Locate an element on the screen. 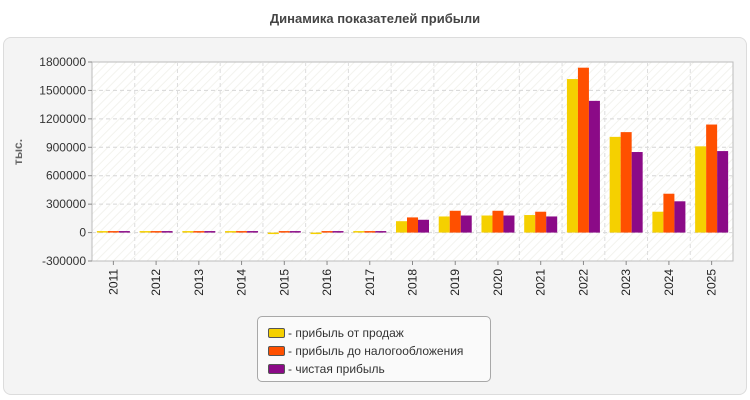 This screenshot has height=400, width=750. legend-label-pretax-profit: - прибыль до налогообложения is located at coordinates (376, 351).